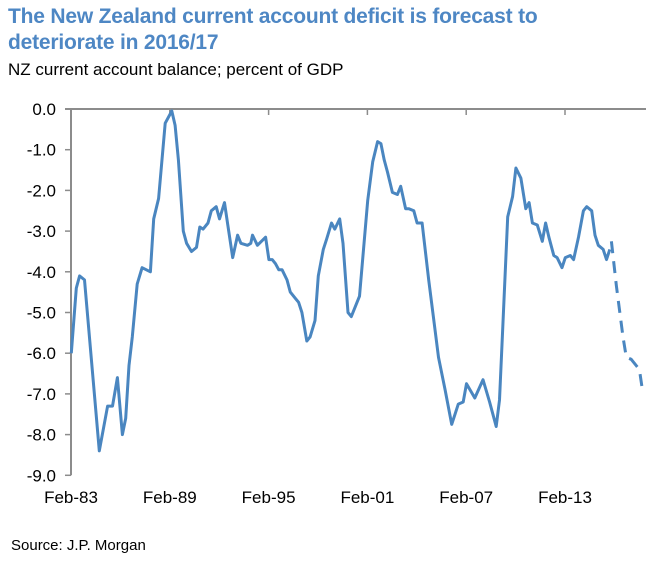 This screenshot has height=565, width=660. What do you see at coordinates (41, 394) in the screenshot?
I see `y-tick-label: -7.0` at bounding box center [41, 394].